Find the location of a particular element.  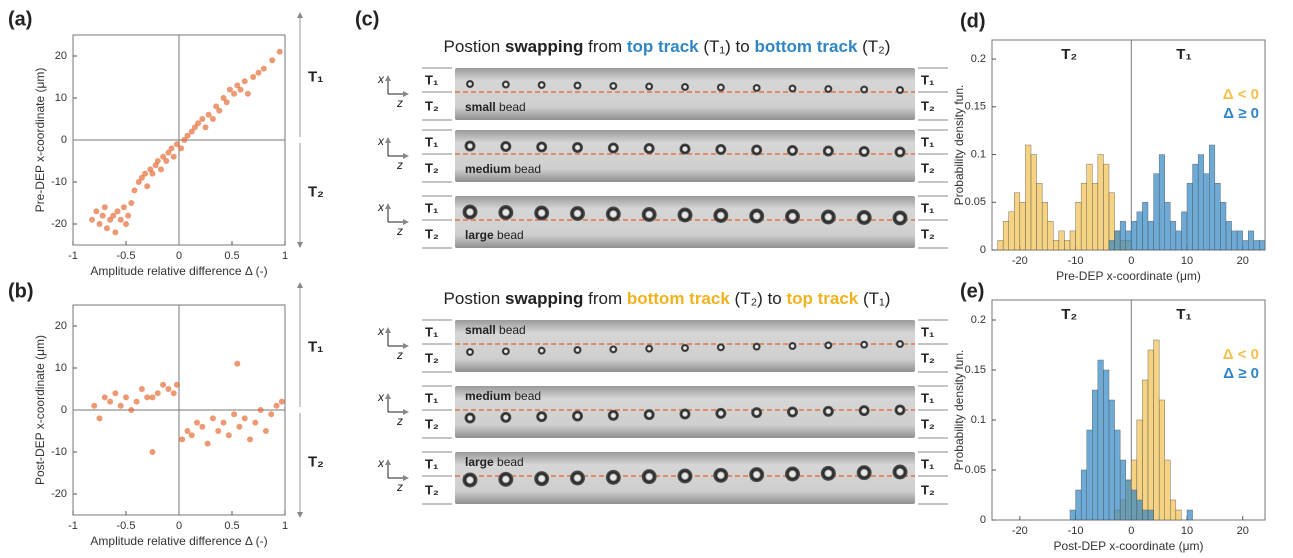

title-part: swapping is located at coordinates (544, 298).